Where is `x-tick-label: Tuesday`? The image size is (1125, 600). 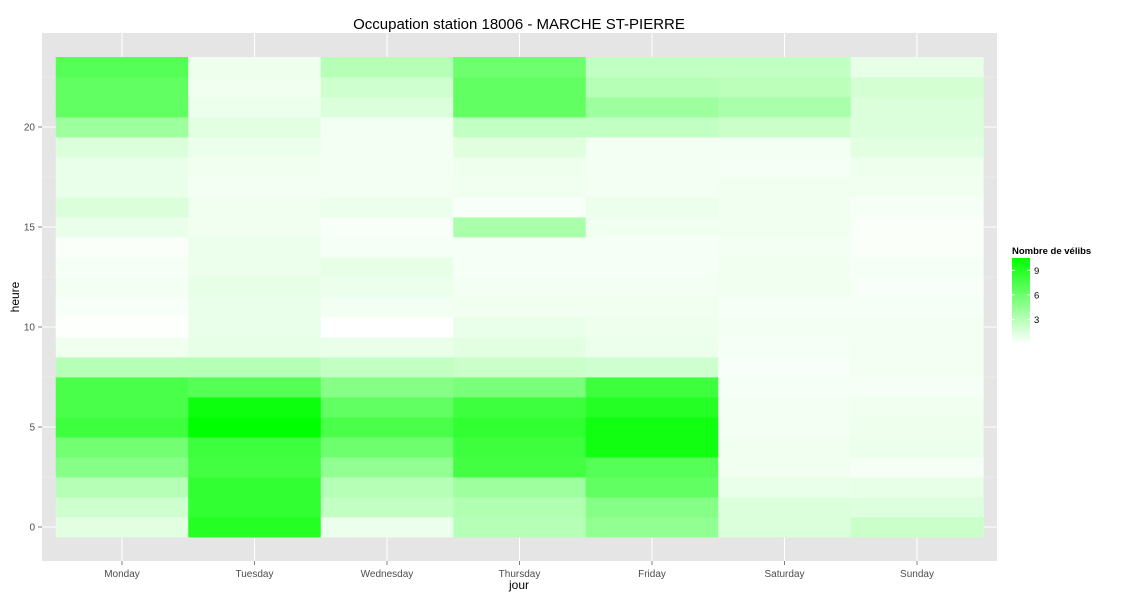
x-tick-label: Tuesday is located at coordinates (255, 574).